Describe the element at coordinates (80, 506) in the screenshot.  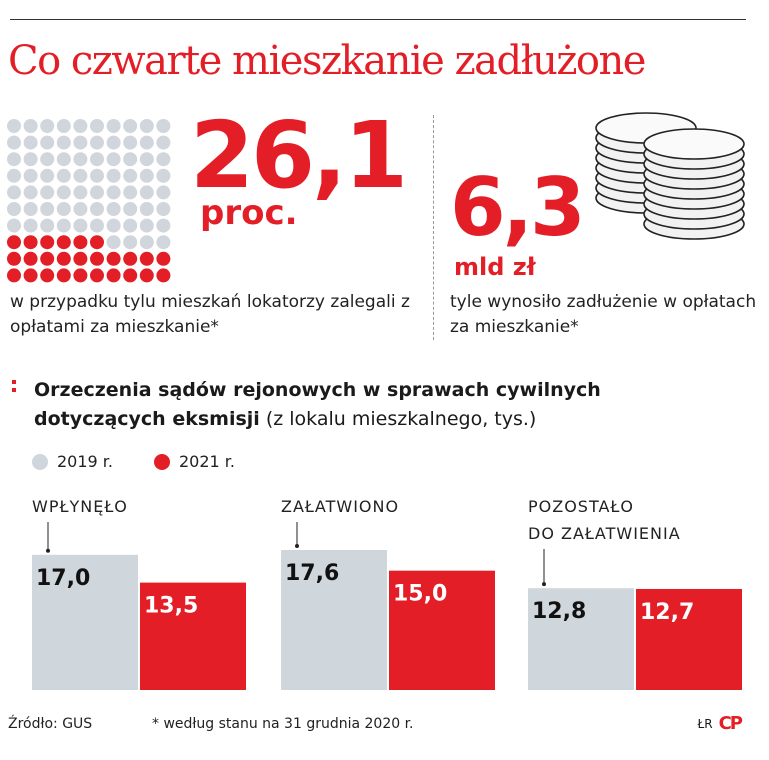
I see `category-label: WPŁYNĘŁO` at that location.